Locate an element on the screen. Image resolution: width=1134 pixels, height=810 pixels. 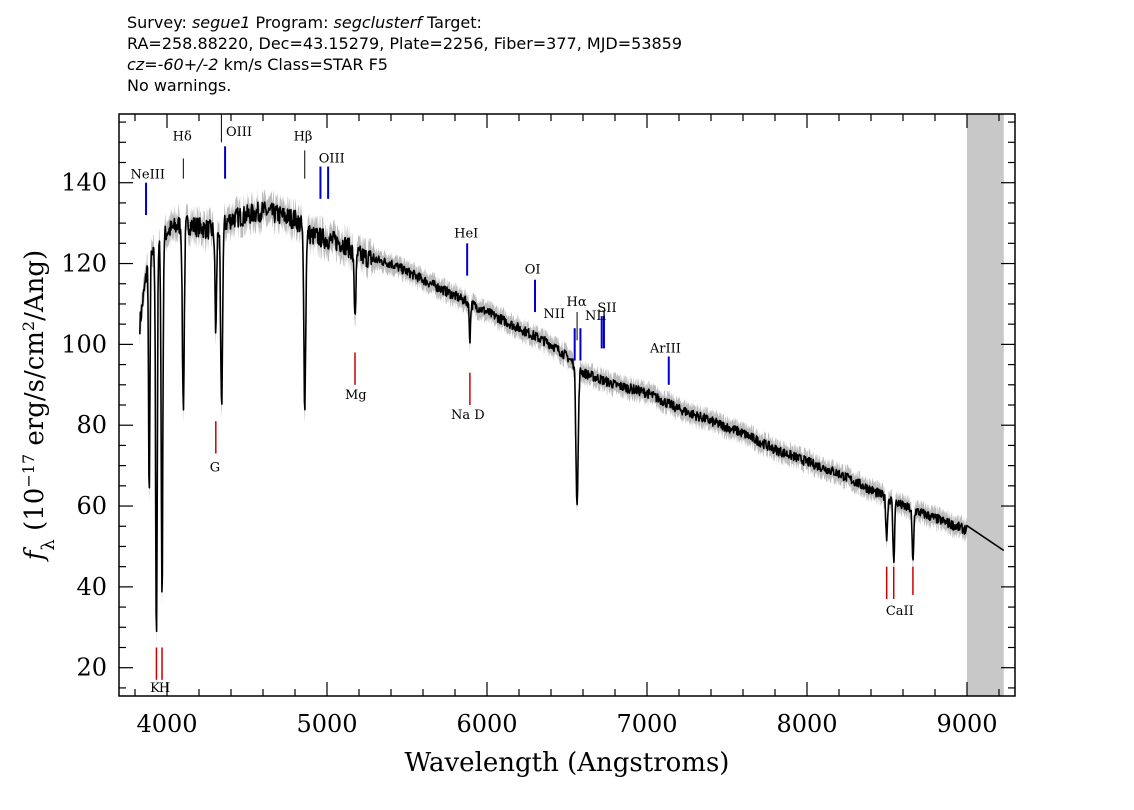
line-label: CaII is located at coordinates (900, 611).